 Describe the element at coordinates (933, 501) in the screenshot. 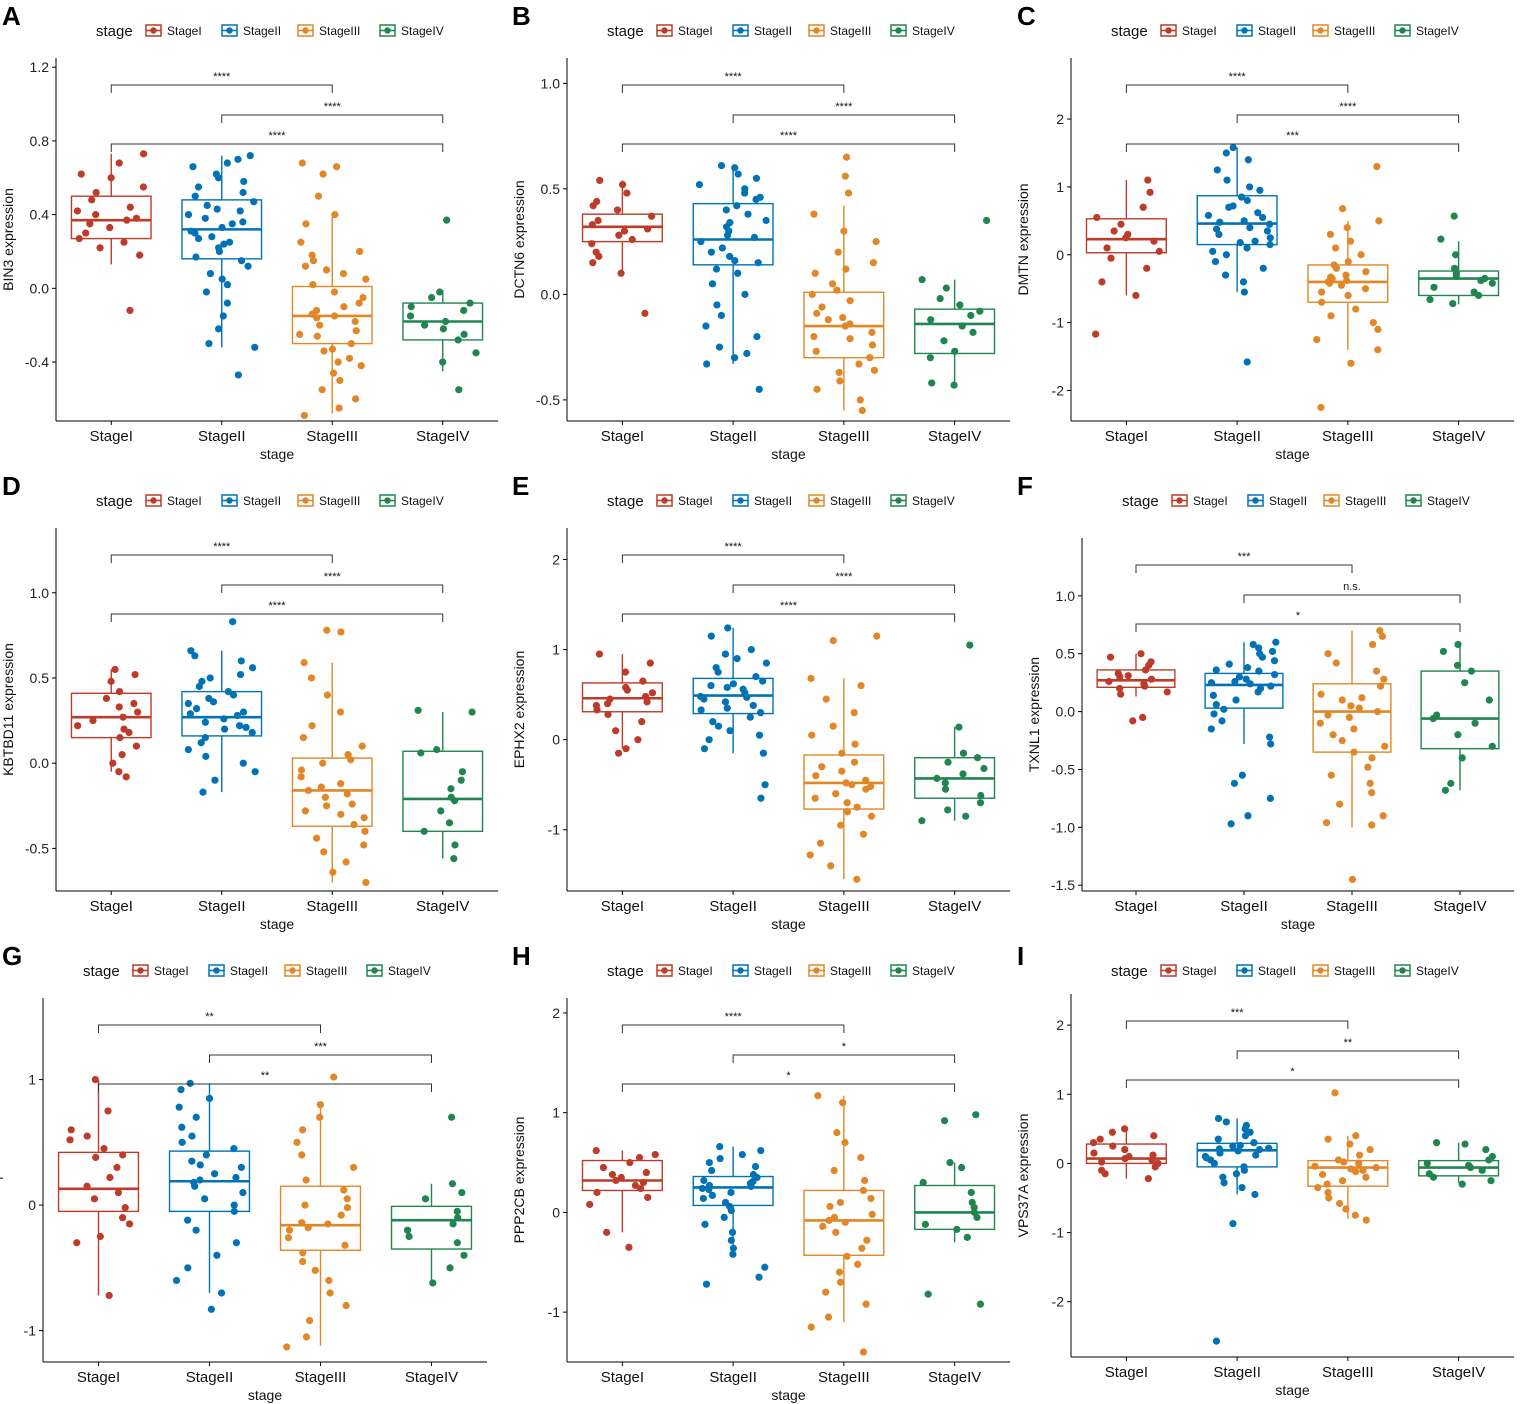

I see `legend-label: StageIV` at that location.